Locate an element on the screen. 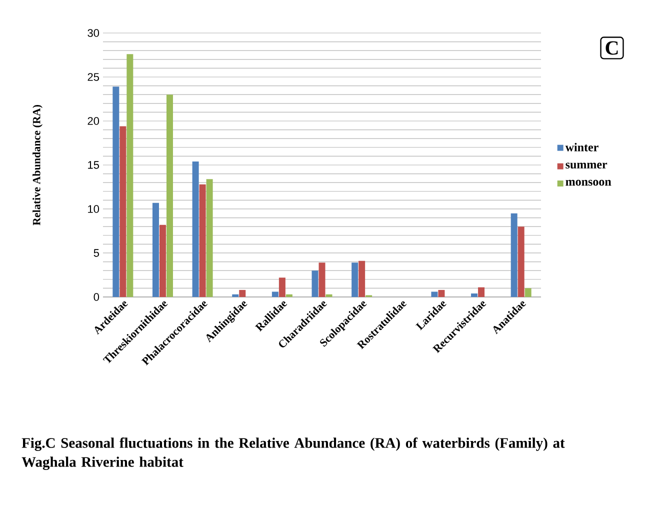  y-tick-label: 30 is located at coordinates (94, 33).